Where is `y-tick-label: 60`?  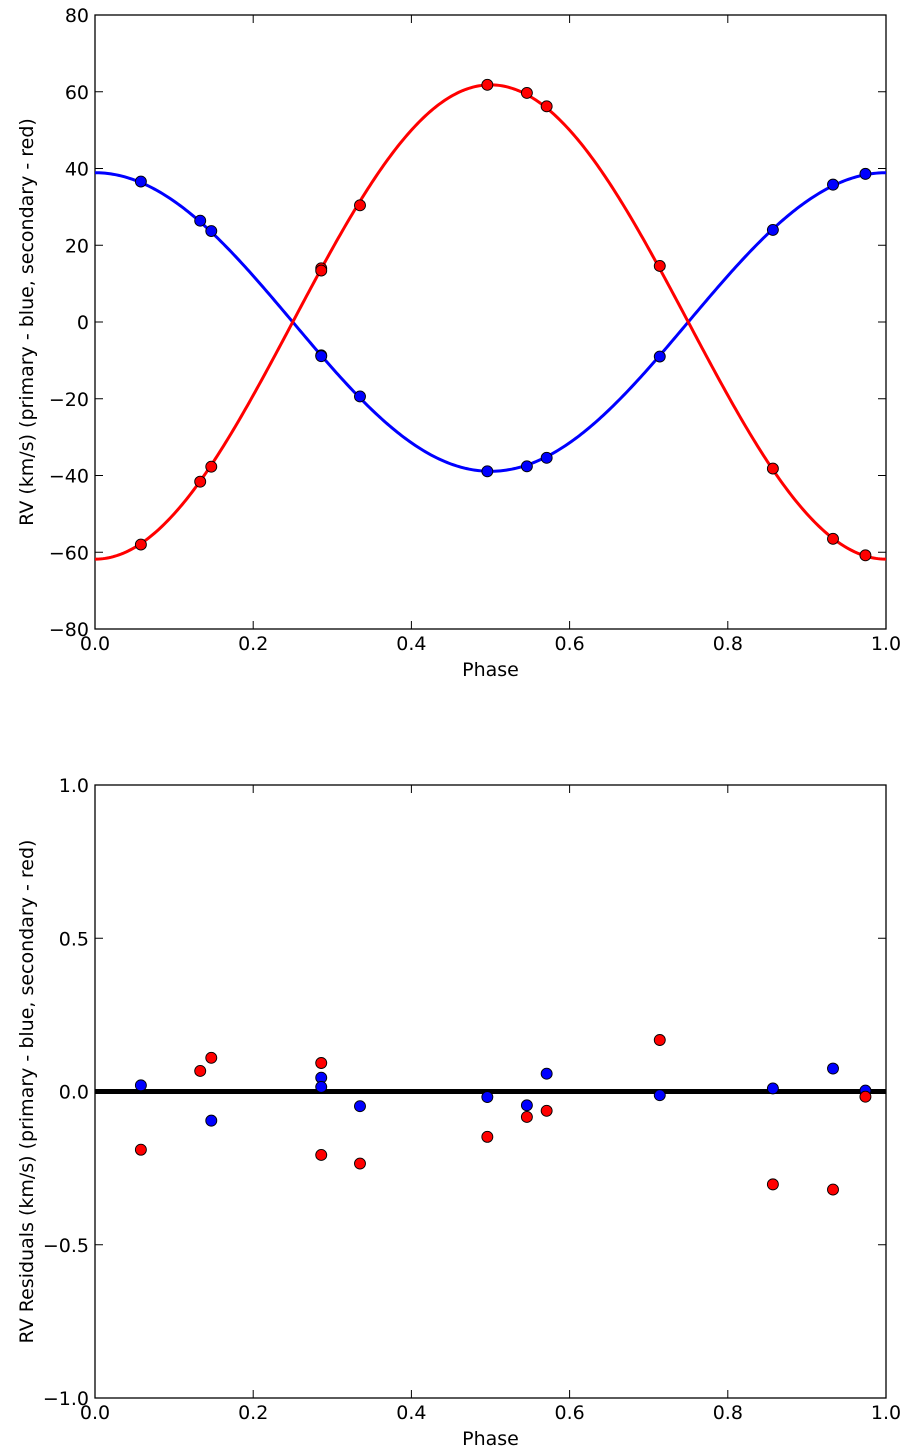 y-tick-label: 60 is located at coordinates (77, 93).